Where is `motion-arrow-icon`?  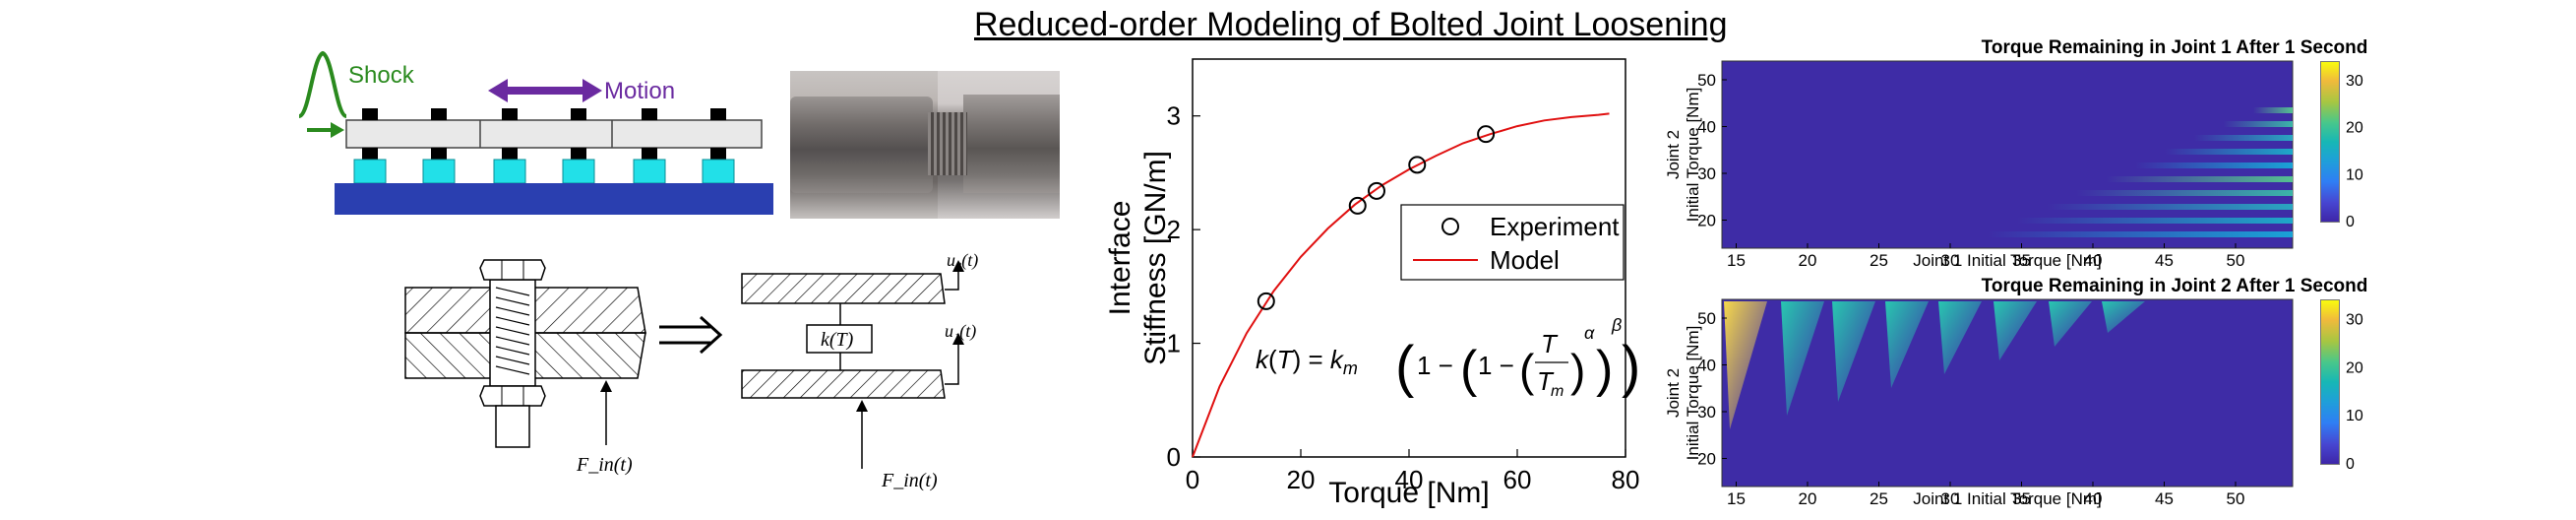
motion-arrow-icon is located at coordinates (545, 90).